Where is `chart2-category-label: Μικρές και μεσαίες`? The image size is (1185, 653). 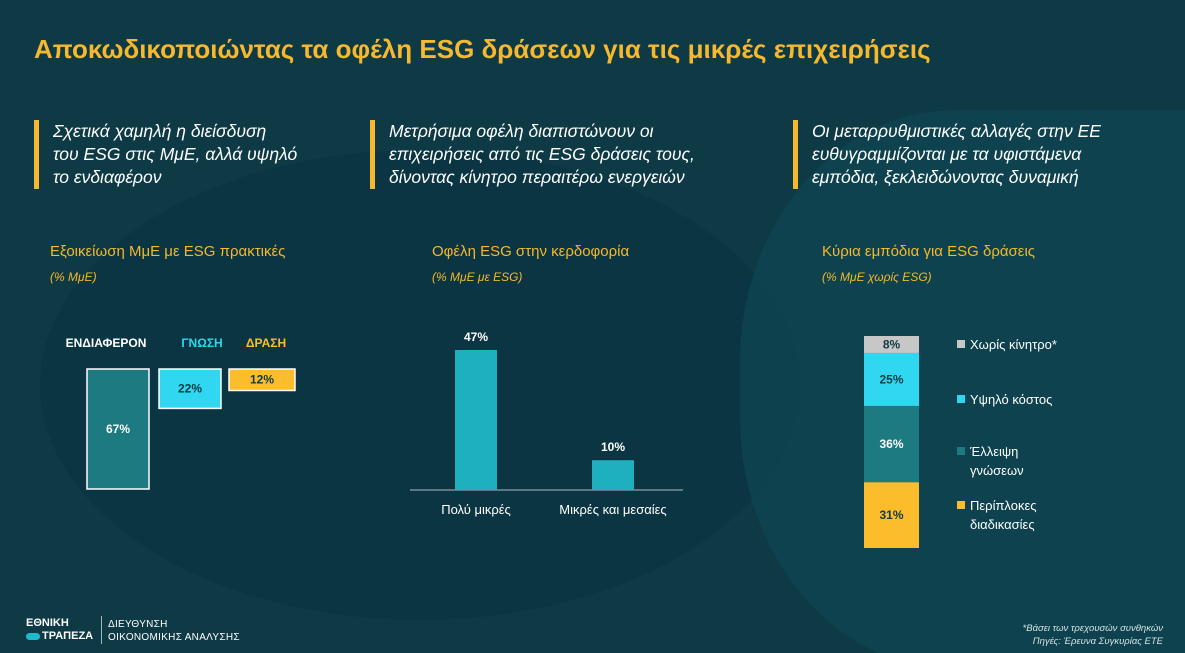
chart2-category-label: Μικρές και μεσαίες is located at coordinates (612, 509).